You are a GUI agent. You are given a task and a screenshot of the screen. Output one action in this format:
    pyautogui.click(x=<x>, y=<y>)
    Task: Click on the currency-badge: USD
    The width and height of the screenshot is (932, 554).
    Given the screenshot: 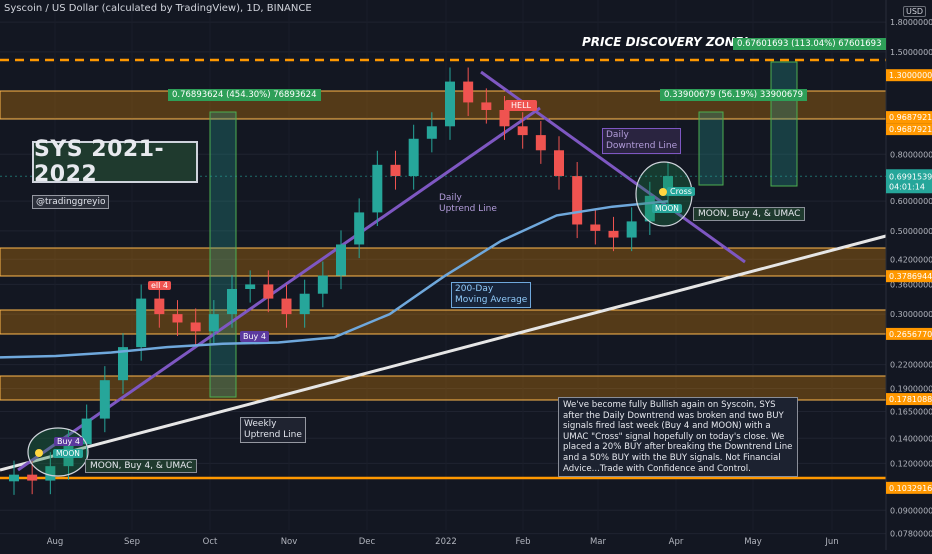 What is the action you would take?
    pyautogui.click(x=915, y=11)
    